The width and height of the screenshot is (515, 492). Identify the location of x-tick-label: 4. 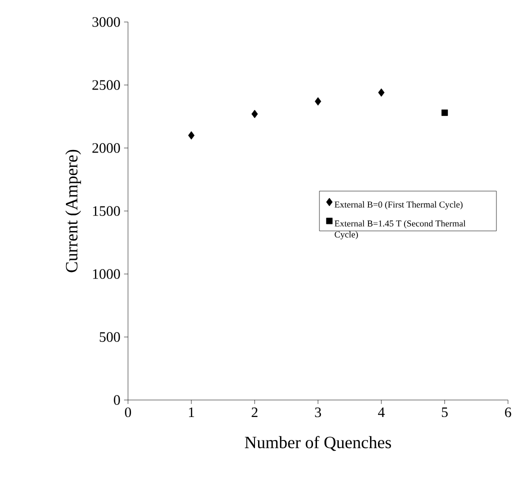
(381, 412).